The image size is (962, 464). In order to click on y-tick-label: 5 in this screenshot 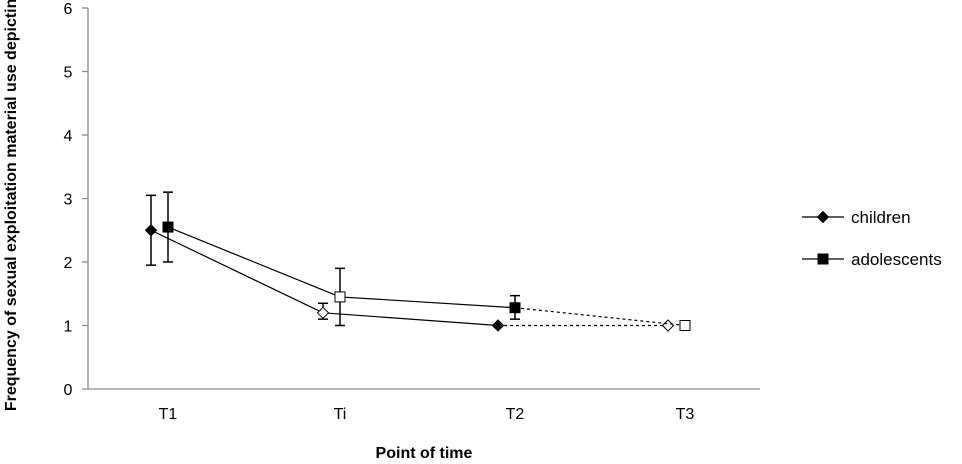, I will do `click(68, 73)`.